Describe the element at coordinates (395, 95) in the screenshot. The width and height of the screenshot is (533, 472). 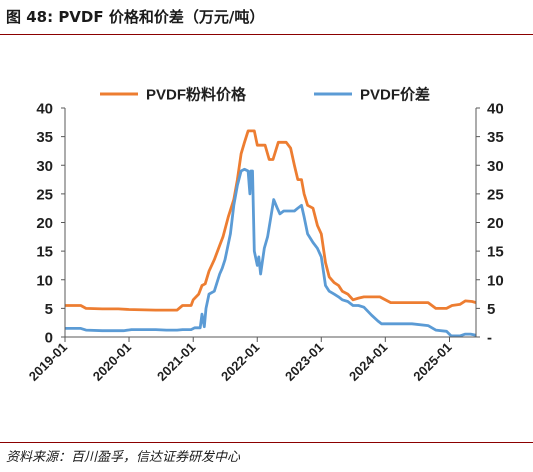
I see `legend-label-2: PVDF价差` at that location.